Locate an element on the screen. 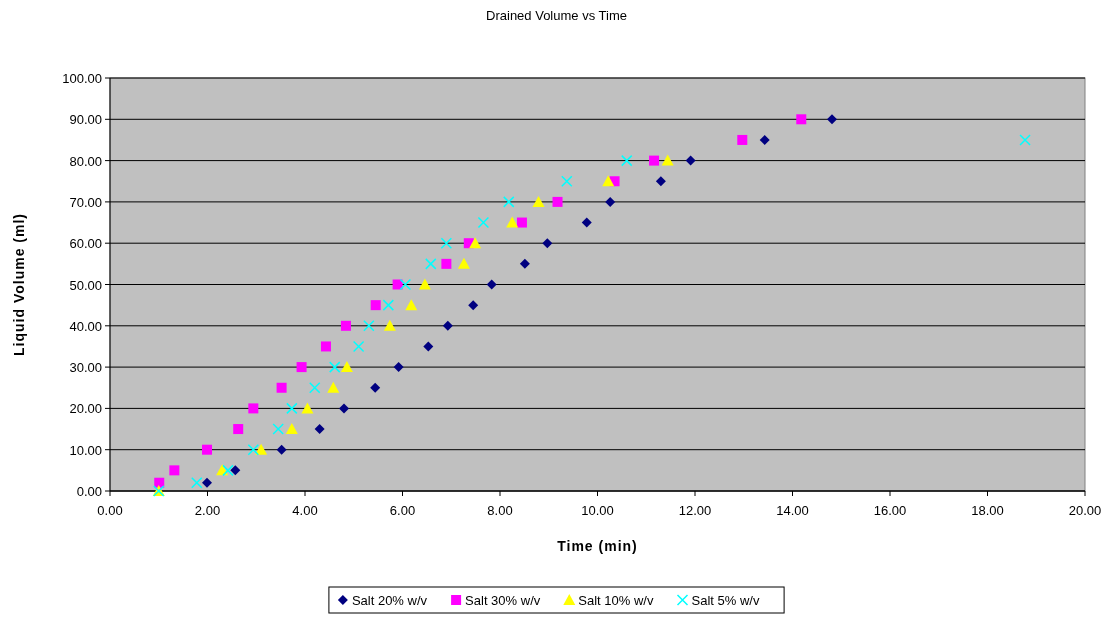  y-tick-label: 0.00 is located at coordinates (89, 491).